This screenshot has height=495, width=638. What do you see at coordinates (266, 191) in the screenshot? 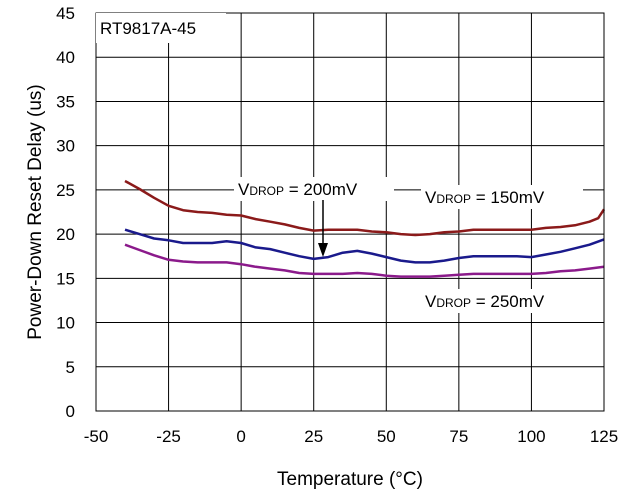
I see `annotation-200mv-sub: DROP` at bounding box center [266, 191].